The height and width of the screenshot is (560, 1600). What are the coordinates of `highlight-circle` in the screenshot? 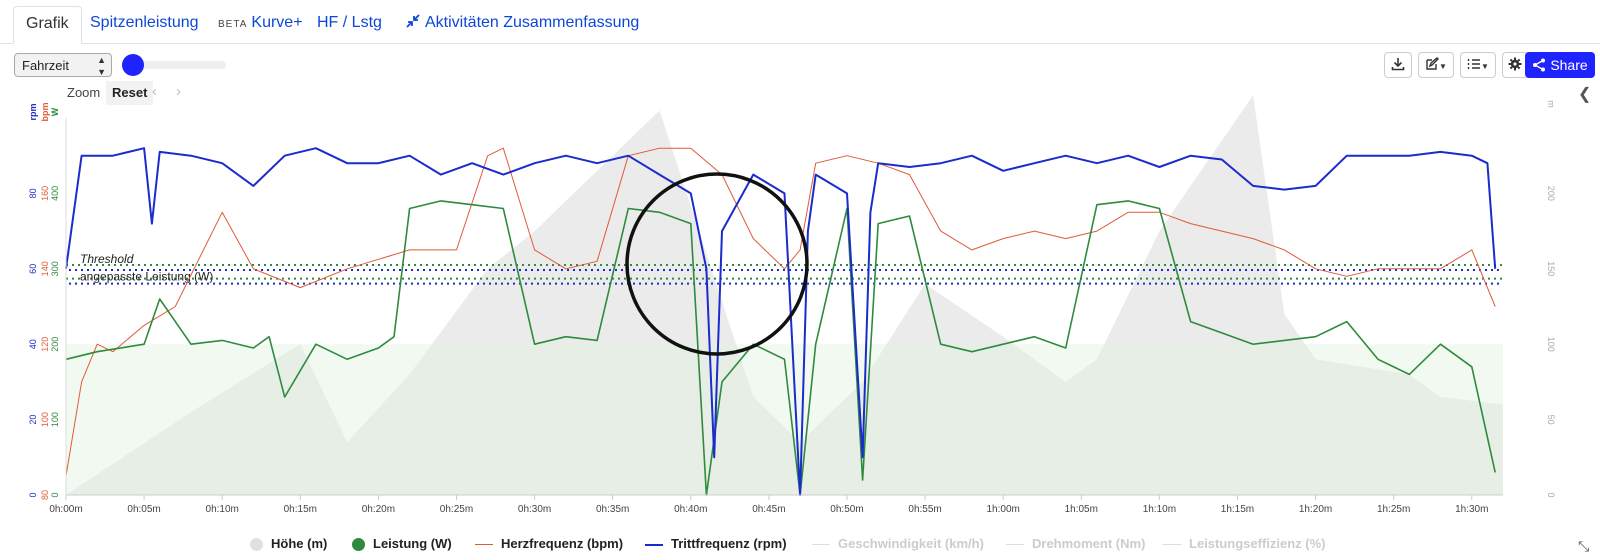 It's located at (717, 264).